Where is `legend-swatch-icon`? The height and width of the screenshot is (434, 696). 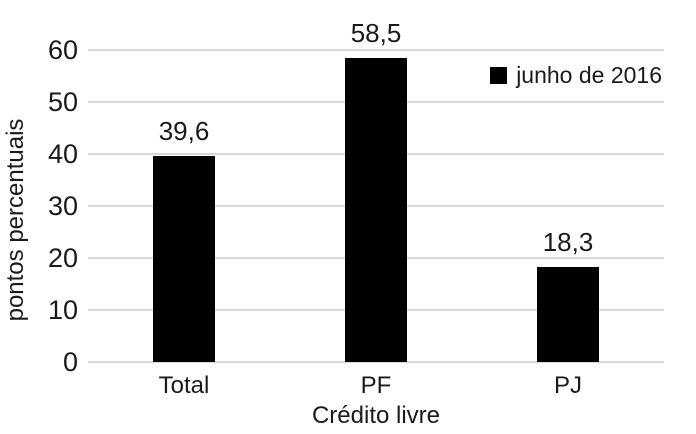
legend-swatch-icon is located at coordinates (499, 75).